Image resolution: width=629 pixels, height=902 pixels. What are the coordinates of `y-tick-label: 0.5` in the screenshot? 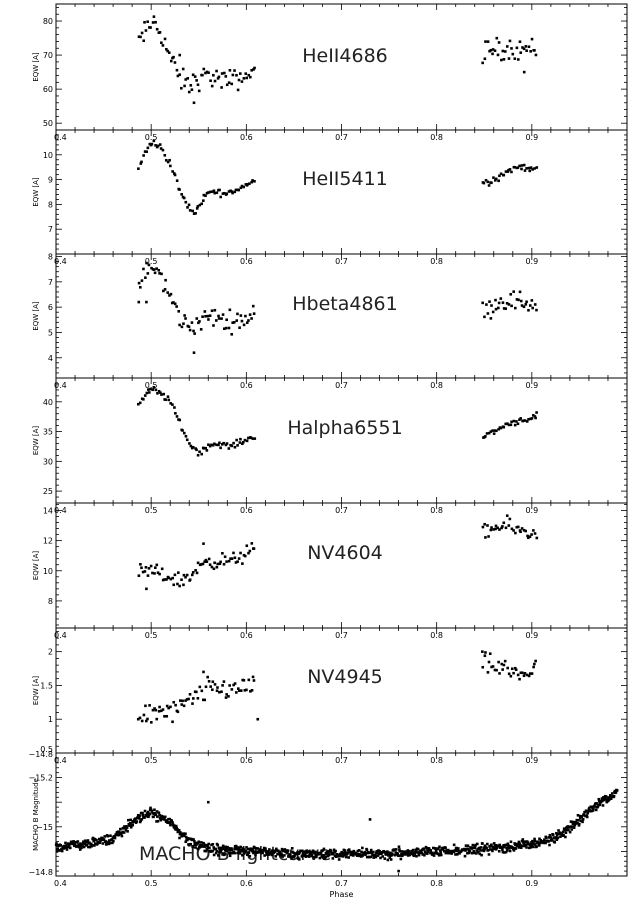 It's located at (46, 749).